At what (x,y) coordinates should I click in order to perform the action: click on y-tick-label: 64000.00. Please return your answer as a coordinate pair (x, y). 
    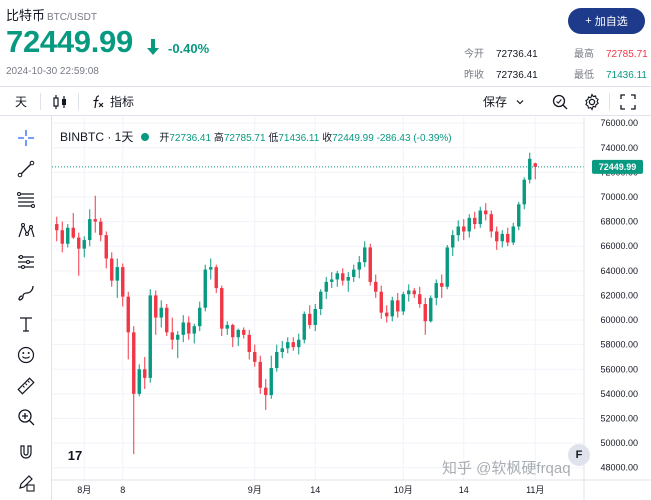
    Looking at the image, I should click on (619, 271).